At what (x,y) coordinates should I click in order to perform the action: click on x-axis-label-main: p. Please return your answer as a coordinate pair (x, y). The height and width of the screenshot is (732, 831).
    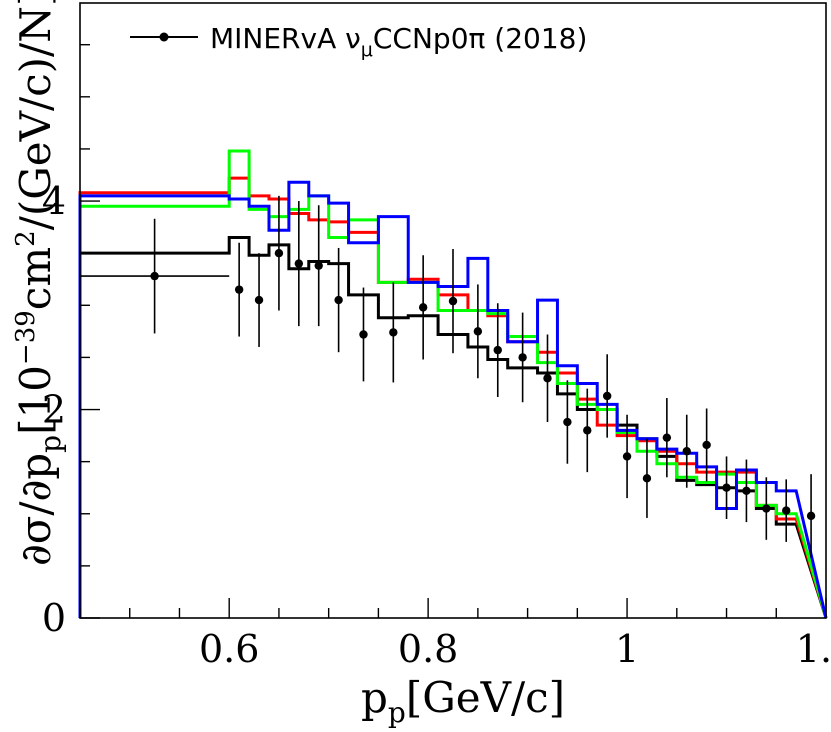
    Looking at the image, I should click on (374, 697).